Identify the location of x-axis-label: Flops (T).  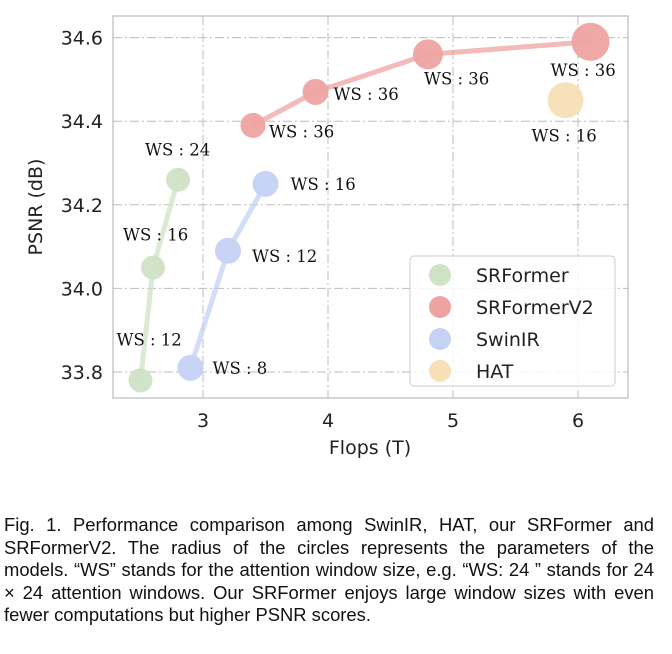
(370, 448).